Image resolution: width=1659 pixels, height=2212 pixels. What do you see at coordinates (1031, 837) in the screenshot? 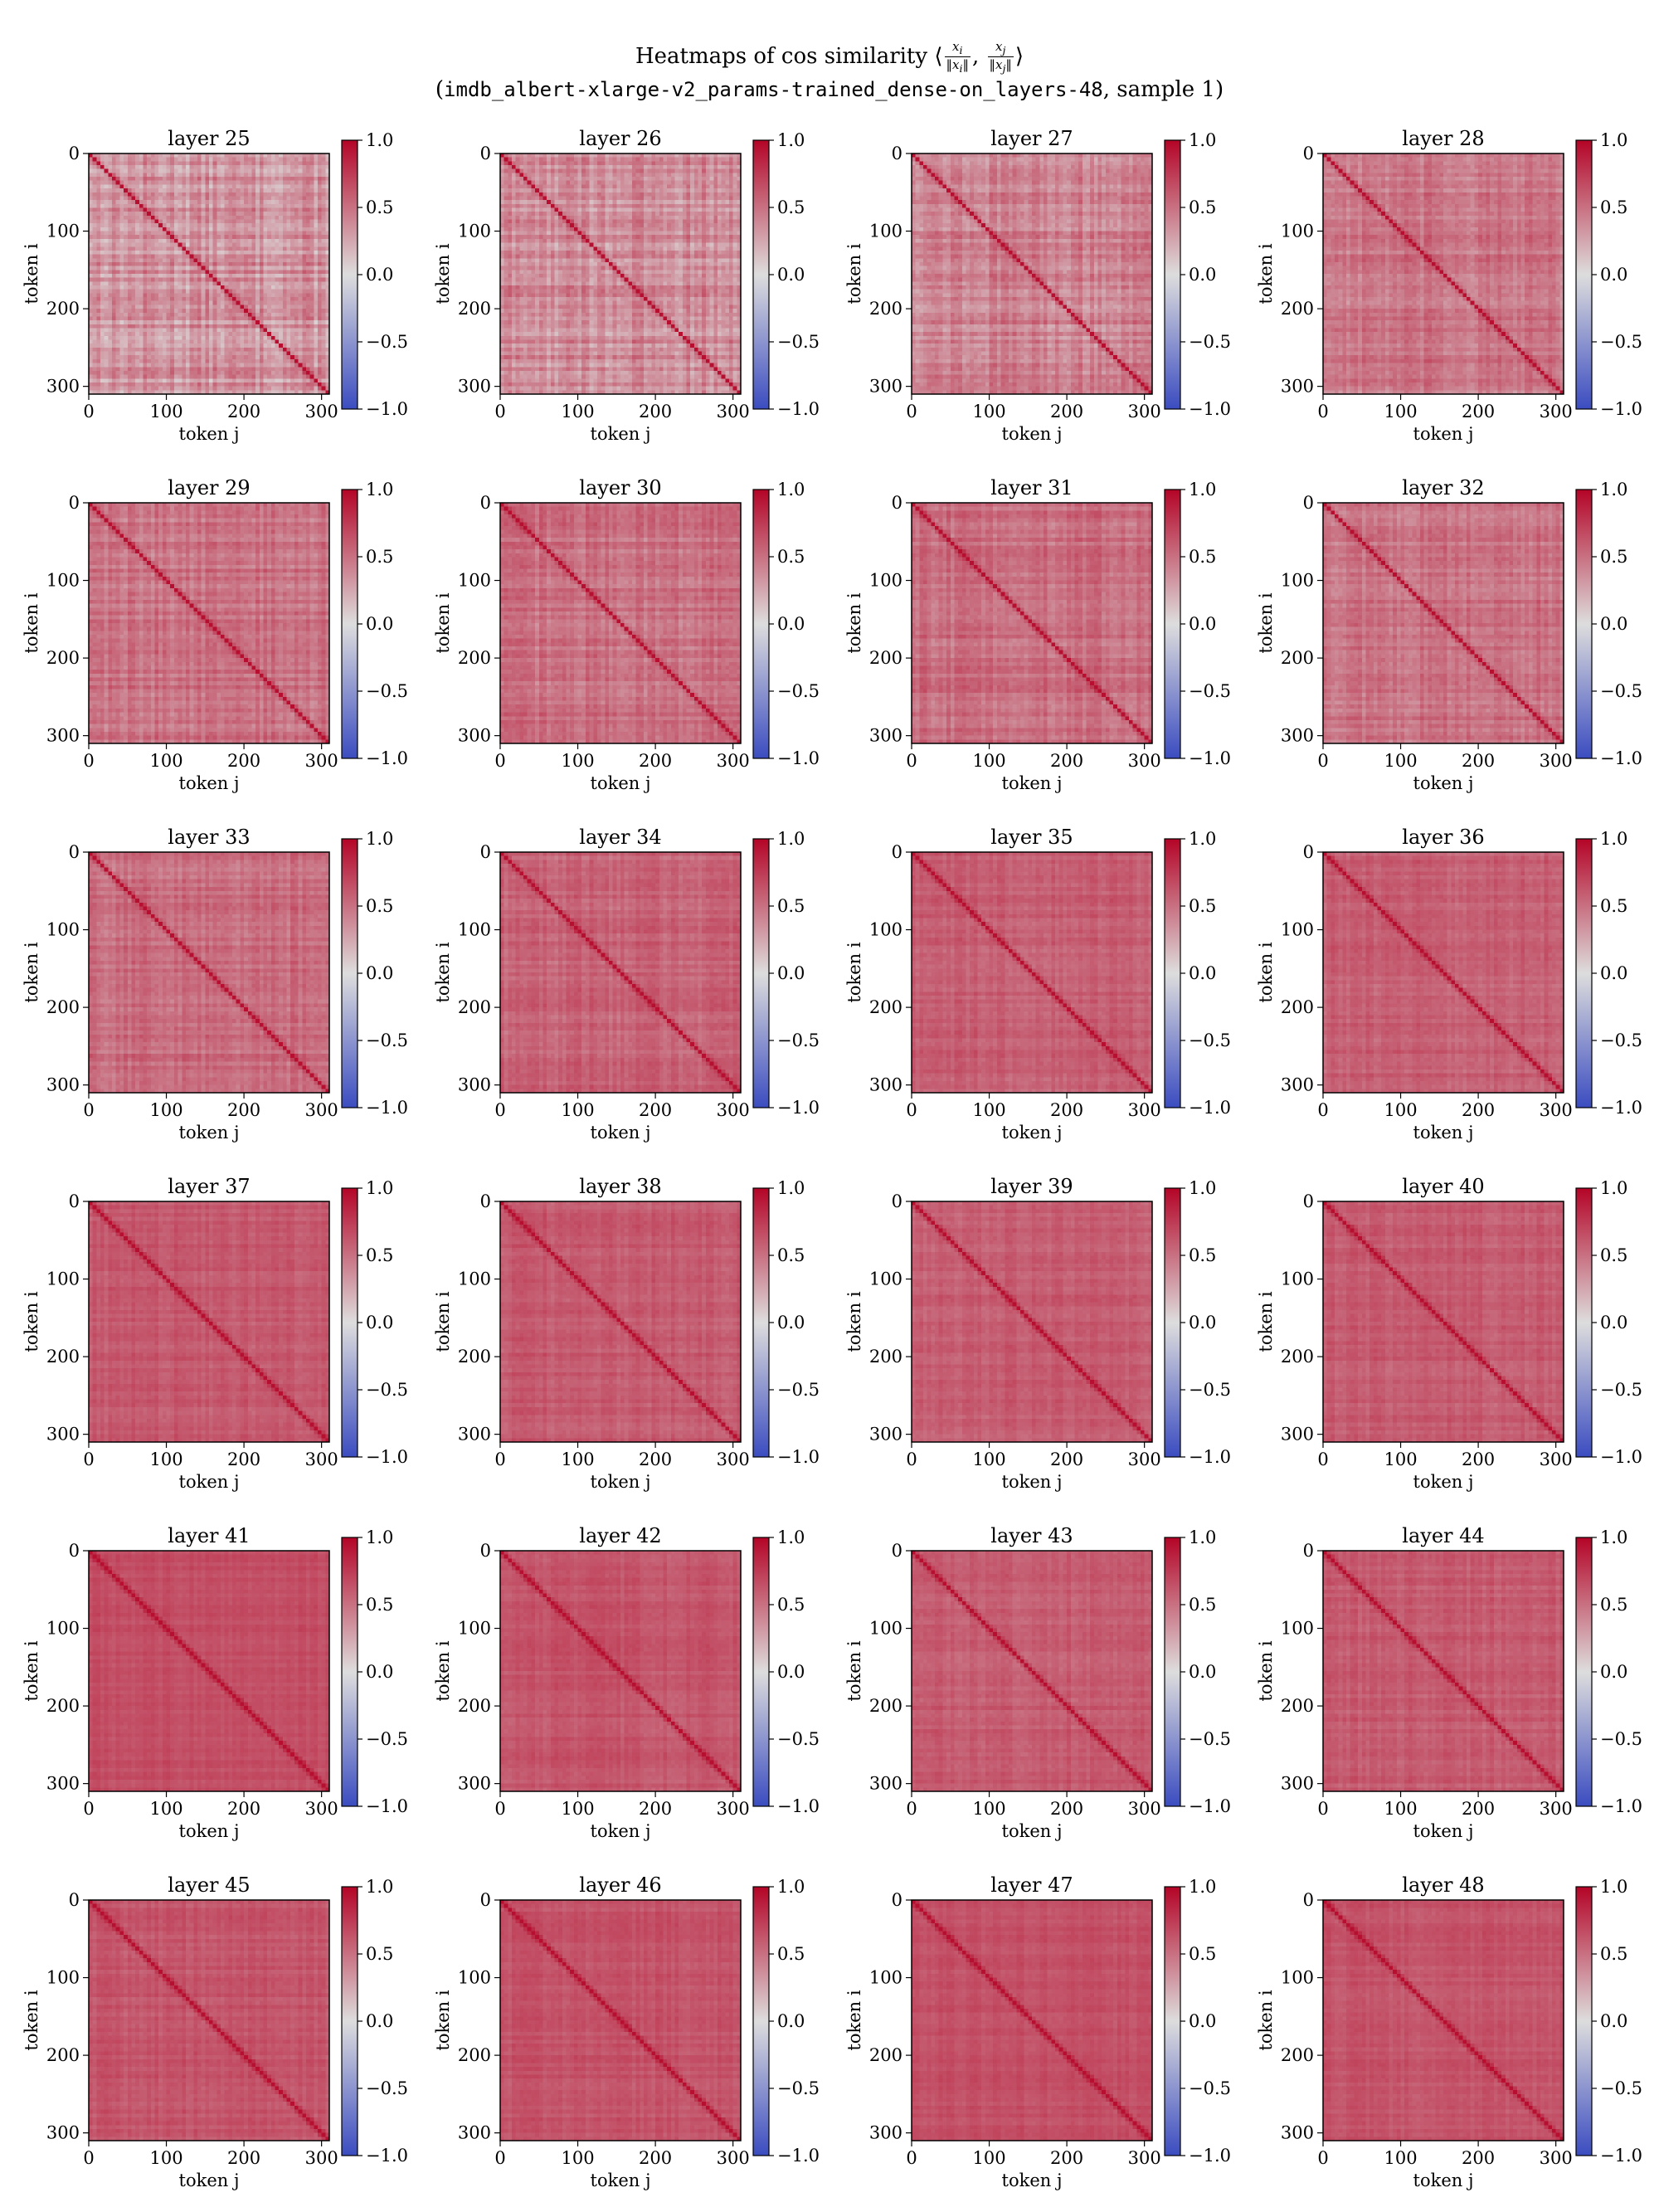
I see `panel-title: layer 35` at bounding box center [1031, 837].